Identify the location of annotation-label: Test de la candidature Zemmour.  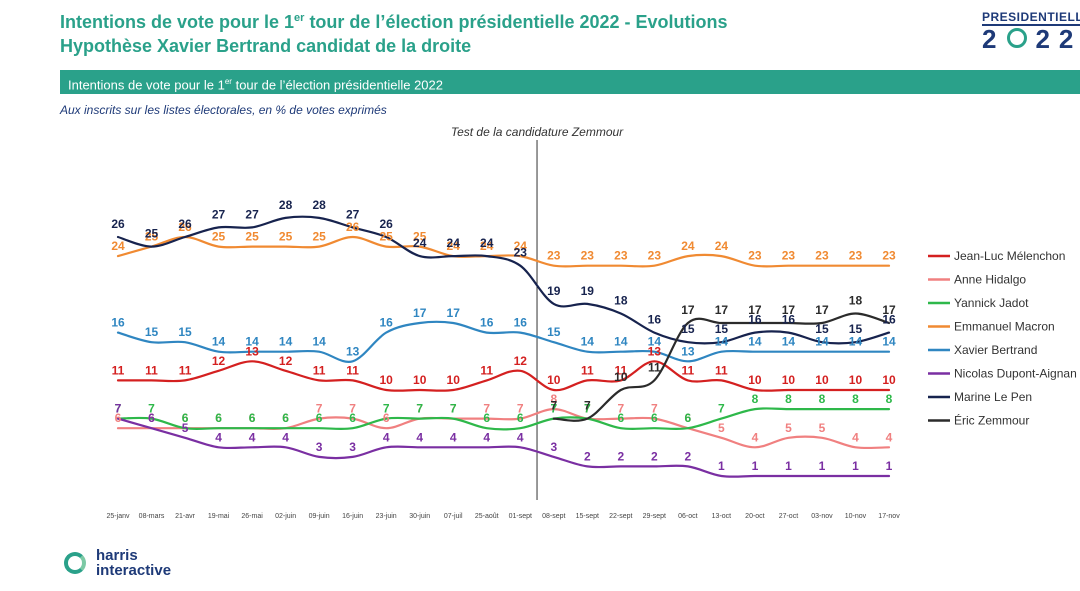
(537, 132).